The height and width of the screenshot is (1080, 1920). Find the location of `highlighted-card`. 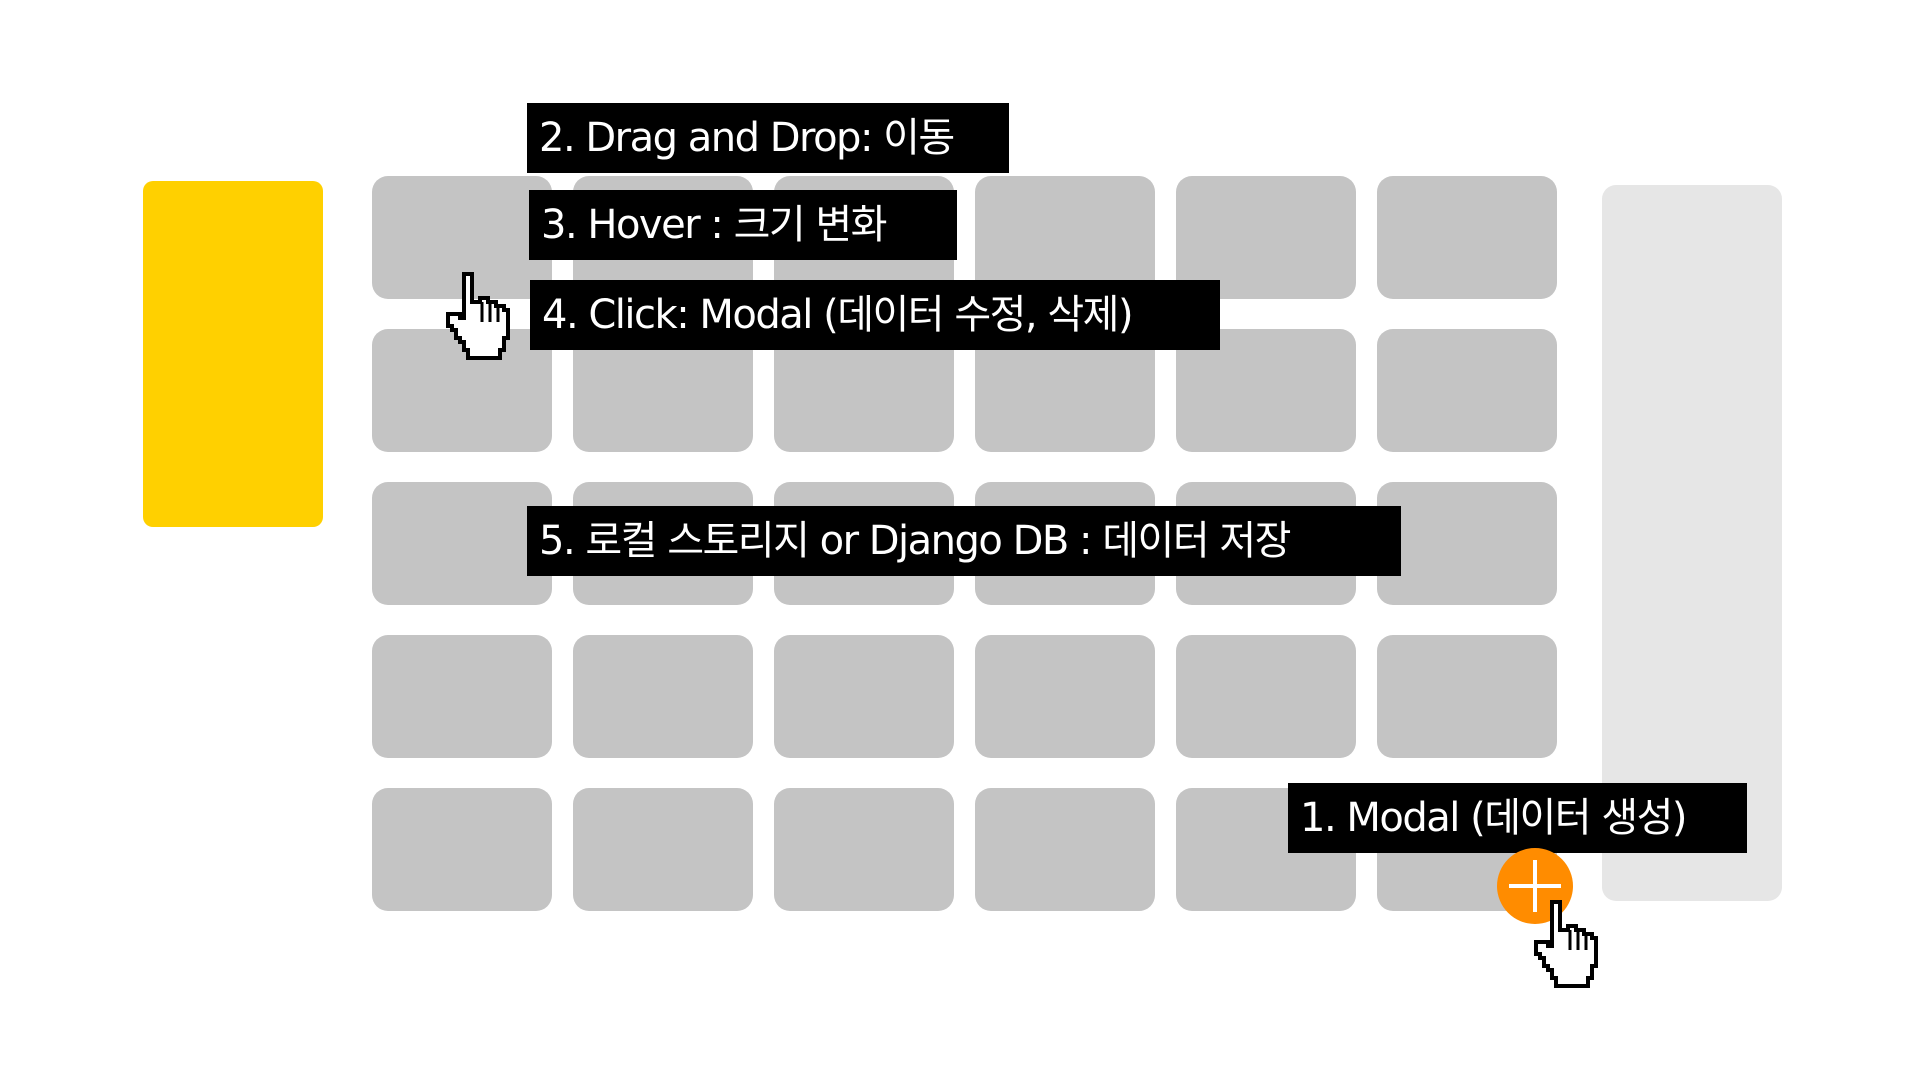

highlighted-card is located at coordinates (233, 354).